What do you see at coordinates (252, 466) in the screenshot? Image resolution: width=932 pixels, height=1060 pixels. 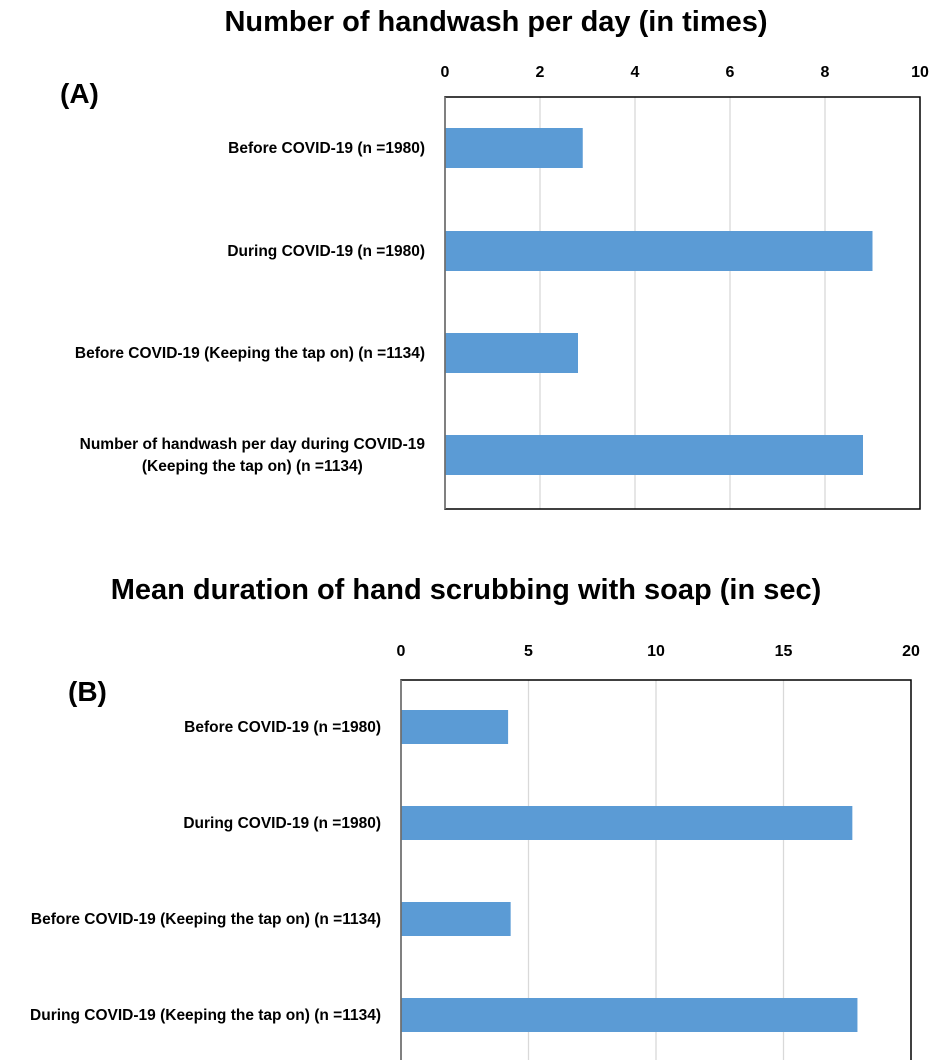 I see `chart-a-category-label-line: (Keeping the tap on) (n =1134)` at bounding box center [252, 466].